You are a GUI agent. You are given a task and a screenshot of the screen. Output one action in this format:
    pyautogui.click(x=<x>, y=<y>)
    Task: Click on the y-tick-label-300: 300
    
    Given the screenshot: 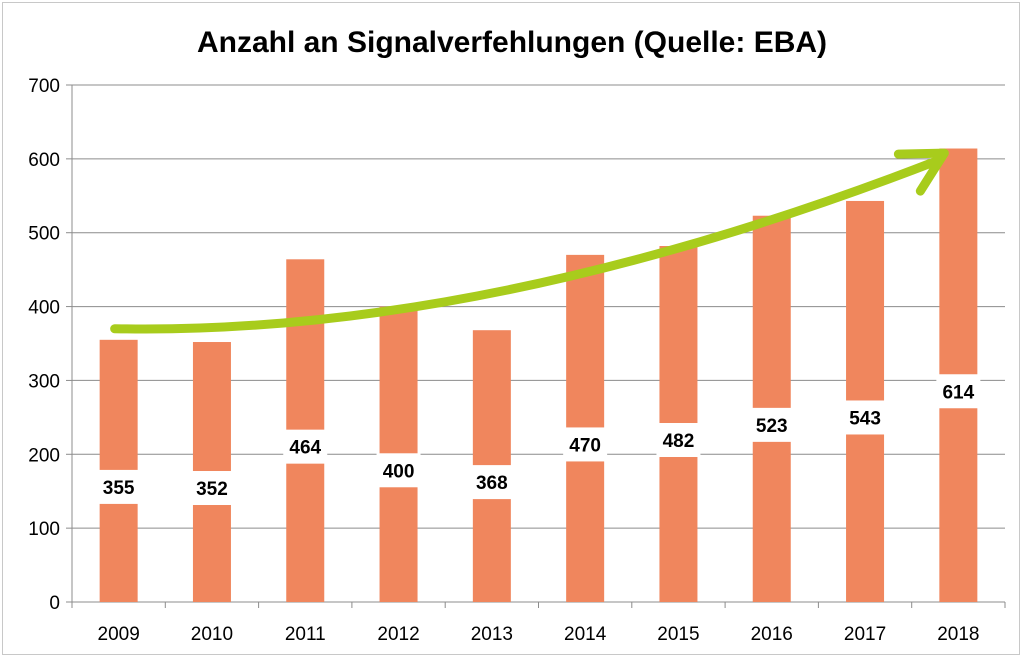 What is the action you would take?
    pyautogui.click(x=44, y=381)
    